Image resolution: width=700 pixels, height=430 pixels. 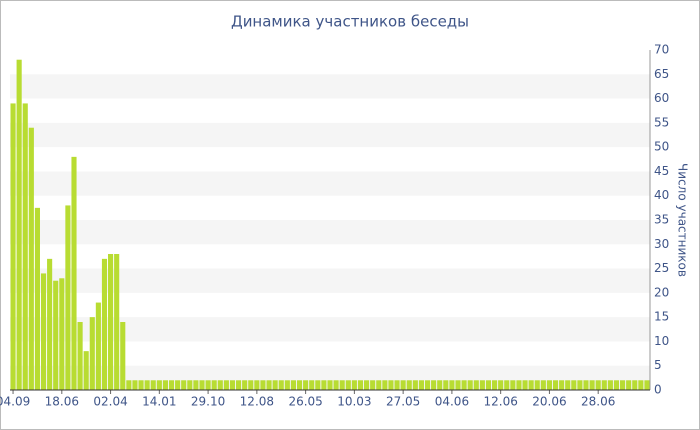 I want to click on x-tick-label: 12.06, so click(x=500, y=402).